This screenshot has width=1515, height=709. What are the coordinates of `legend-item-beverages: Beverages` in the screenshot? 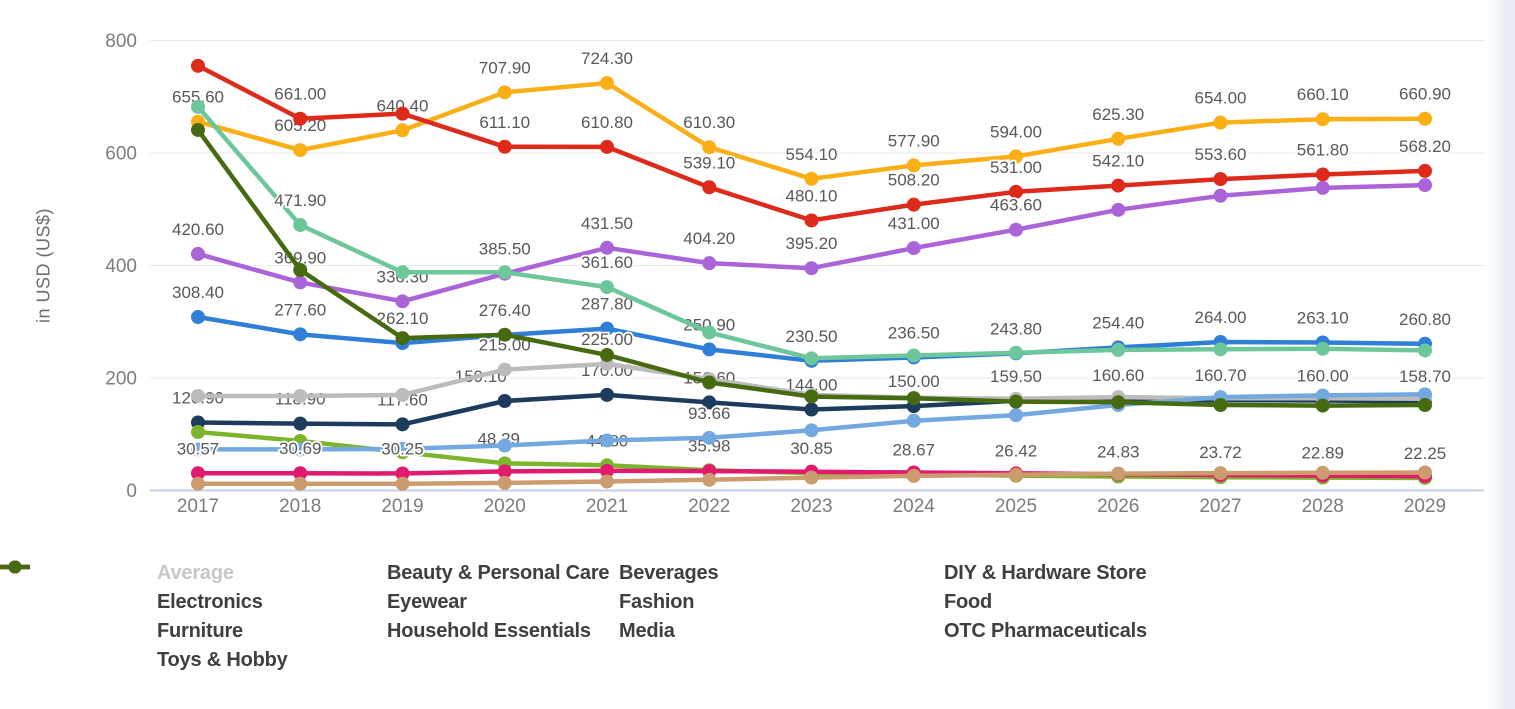 It's located at (472, 572).